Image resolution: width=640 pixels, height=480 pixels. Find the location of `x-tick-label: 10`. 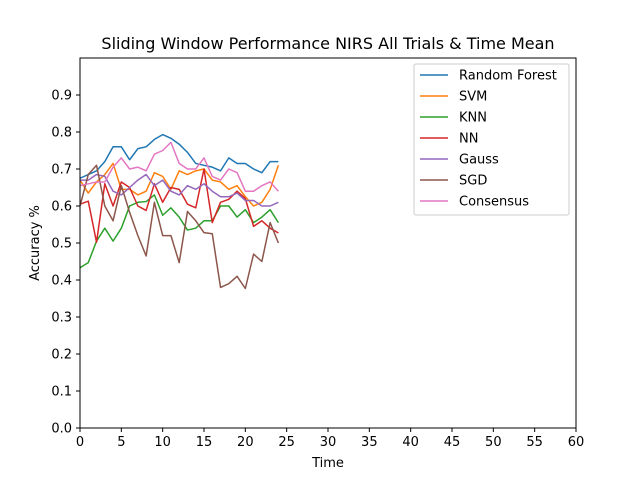

x-tick-label: 10 is located at coordinates (162, 442).